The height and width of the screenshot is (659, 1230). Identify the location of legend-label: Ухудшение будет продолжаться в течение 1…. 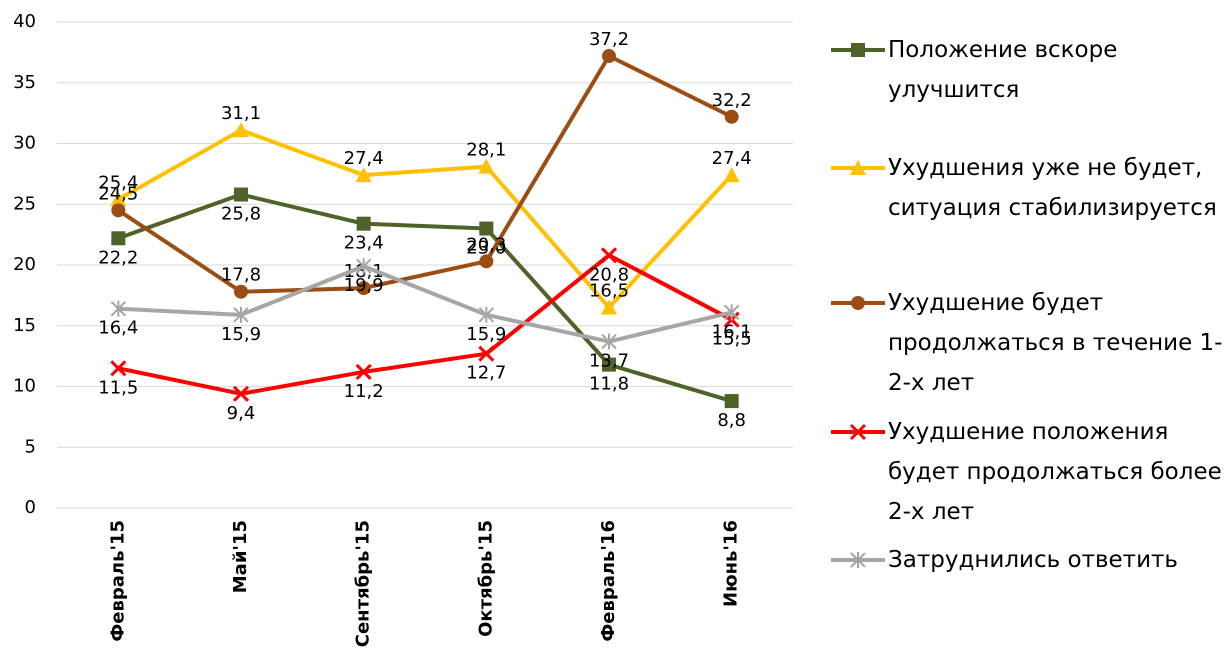
(1055, 343).